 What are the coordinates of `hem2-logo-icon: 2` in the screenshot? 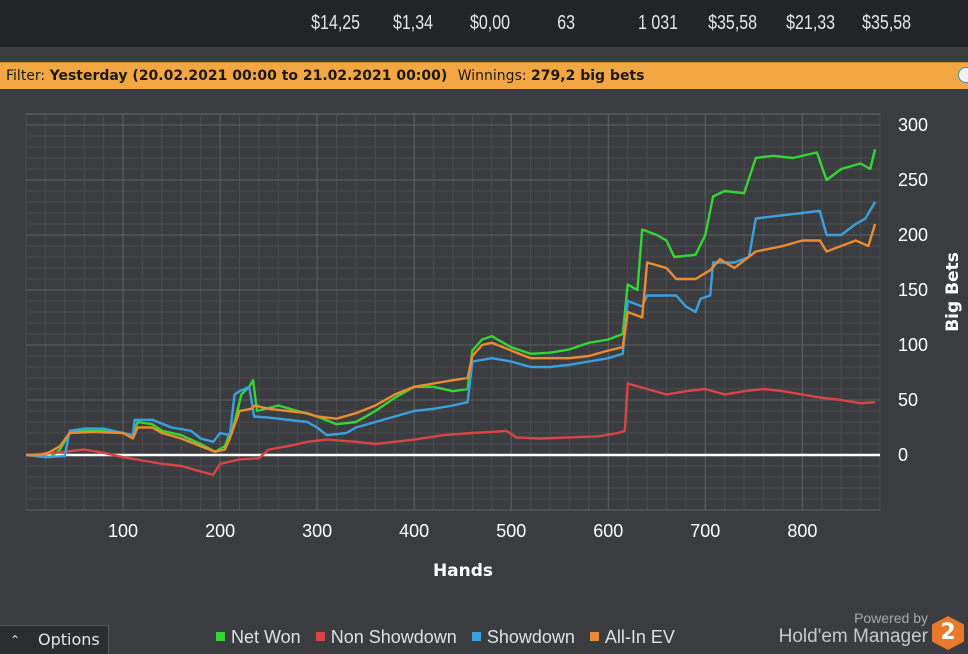 It's located at (948, 633).